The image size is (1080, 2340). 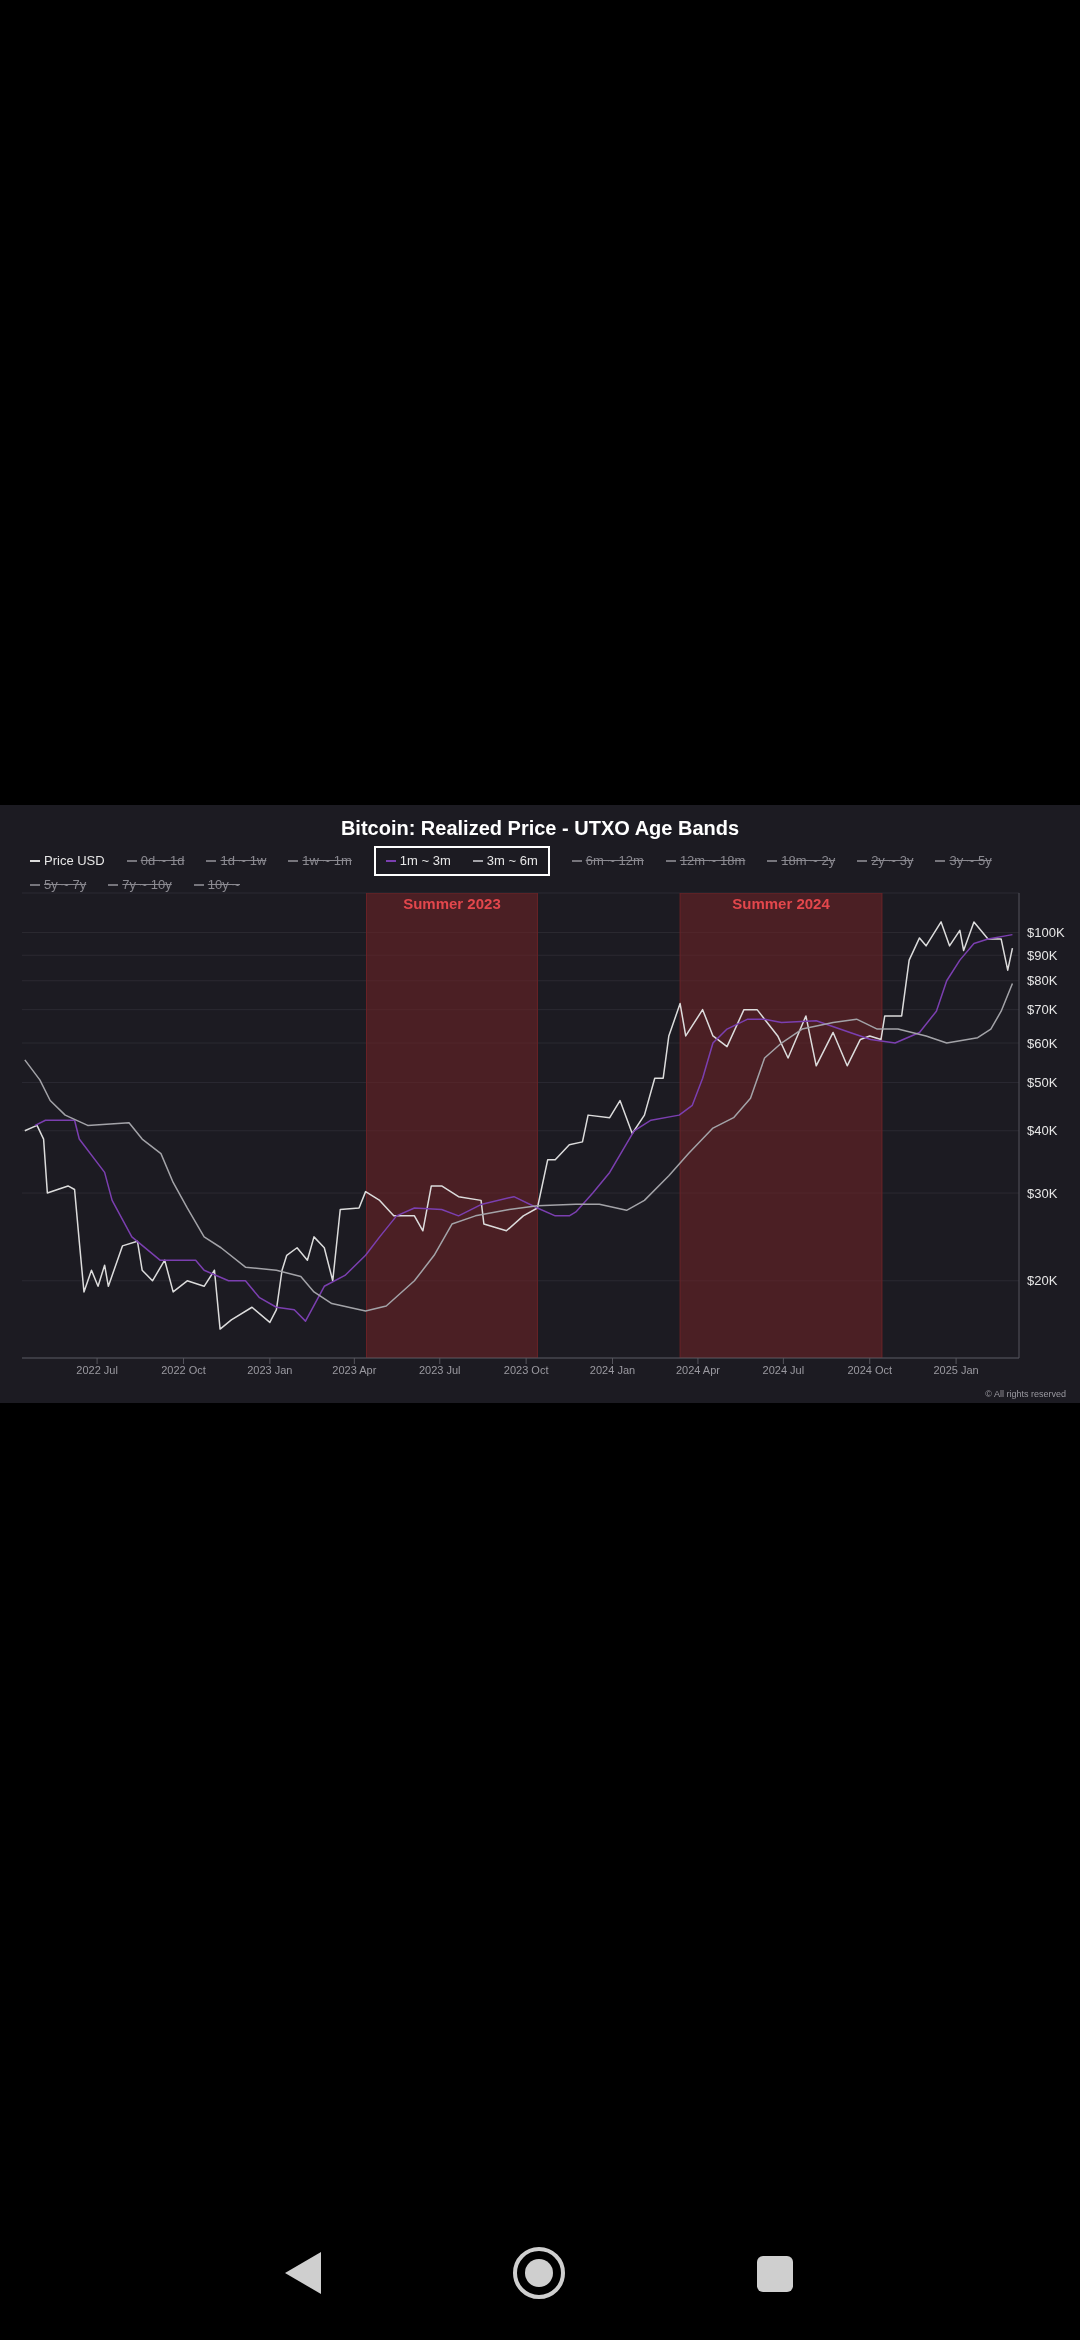 I want to click on y-tick-label: $80K, so click(x=1042, y=981).